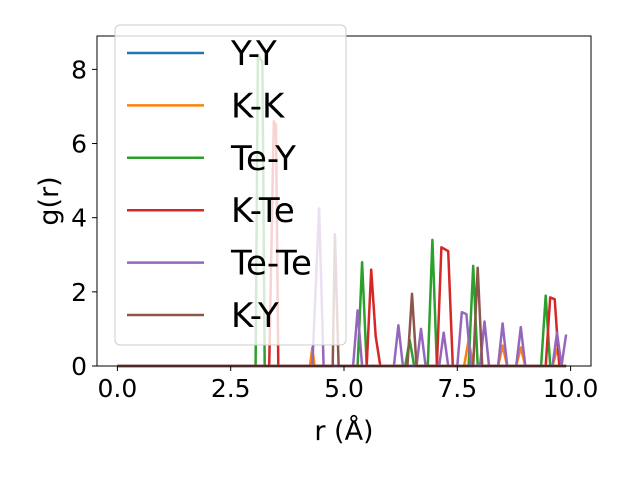 The width and height of the screenshot is (640, 480). What do you see at coordinates (231, 388) in the screenshot?
I see `x-tick-label: 2.5` at bounding box center [231, 388].